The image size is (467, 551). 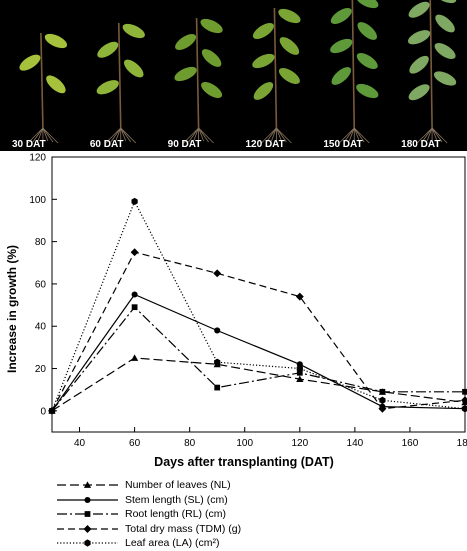 What do you see at coordinates (205, 529) in the screenshot?
I see `legend-item: Total dry mass (TDM) (g)` at bounding box center [205, 529].